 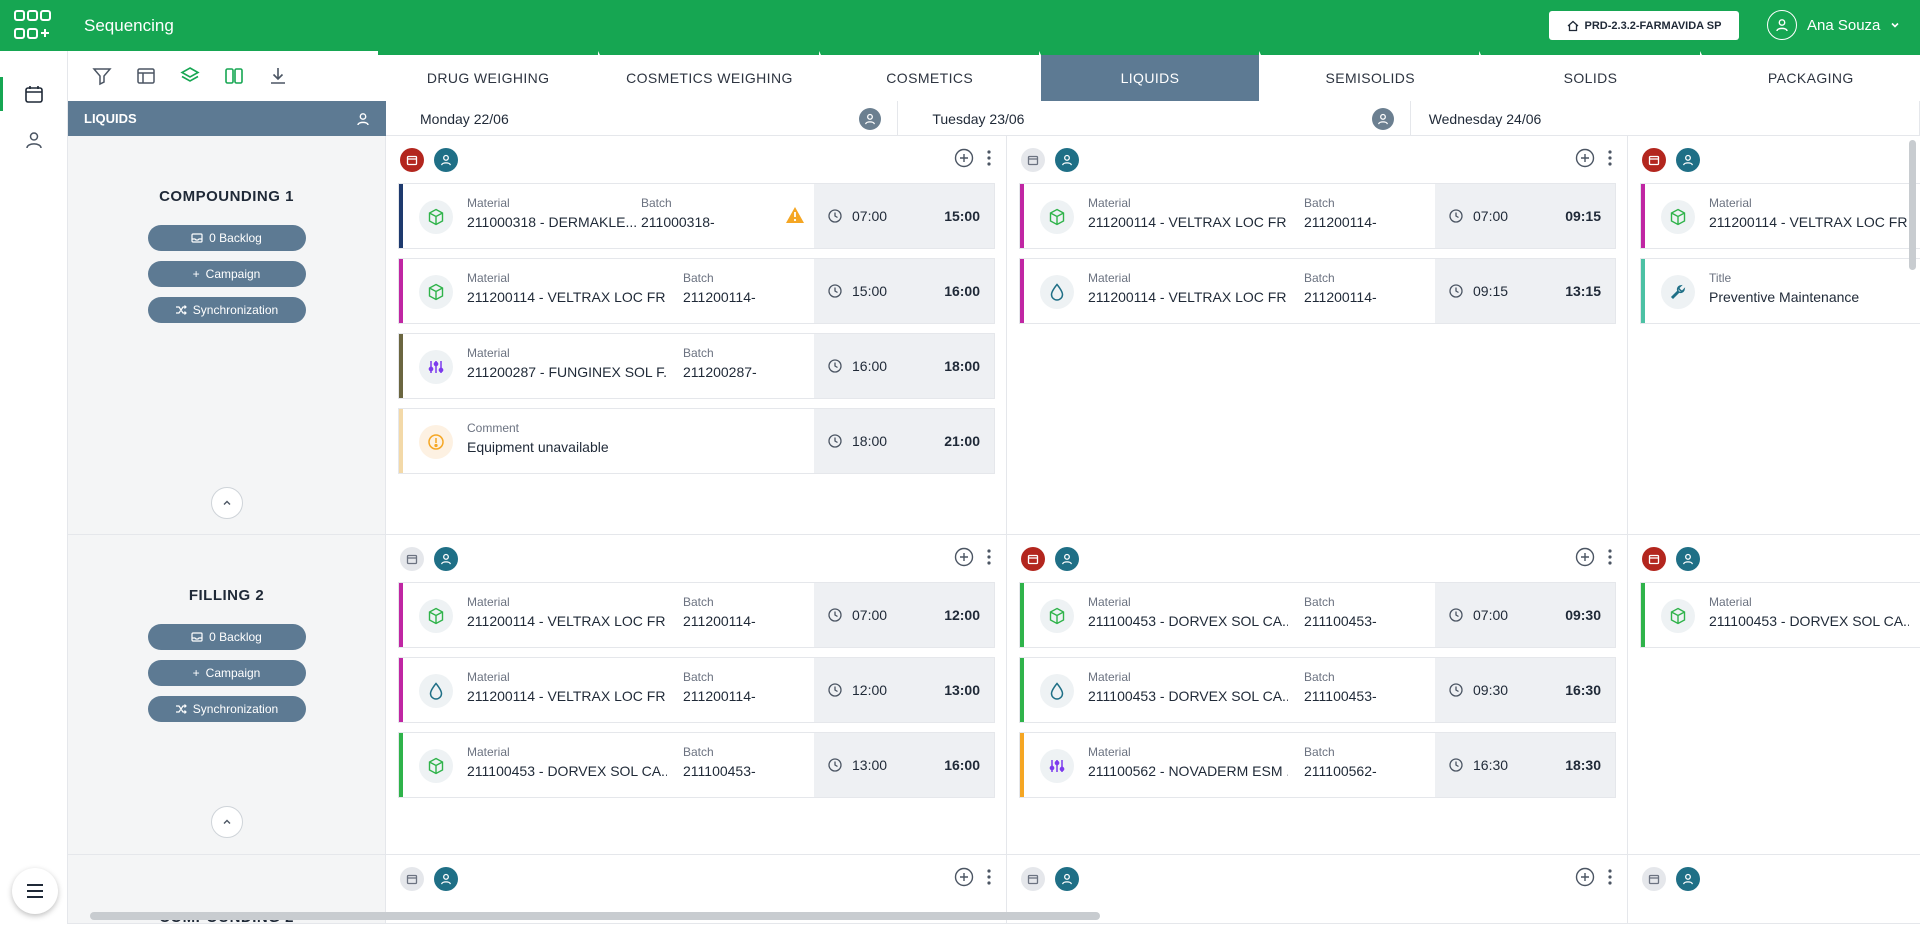 What do you see at coordinates (226, 196) in the screenshot?
I see `line-title: COMPOUNDING 1` at bounding box center [226, 196].